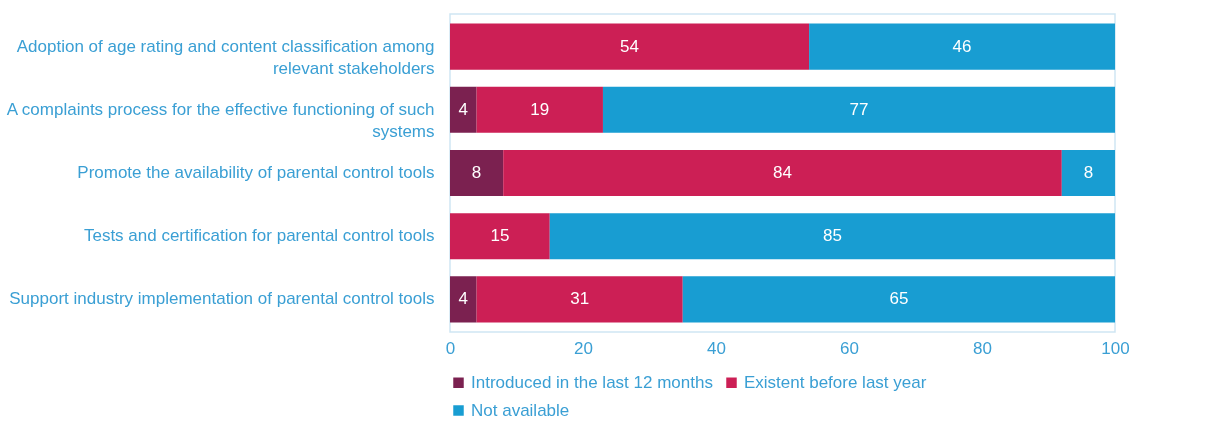 This screenshot has width=1224, height=430. I want to click on x-tick-label: 20, so click(583, 348).